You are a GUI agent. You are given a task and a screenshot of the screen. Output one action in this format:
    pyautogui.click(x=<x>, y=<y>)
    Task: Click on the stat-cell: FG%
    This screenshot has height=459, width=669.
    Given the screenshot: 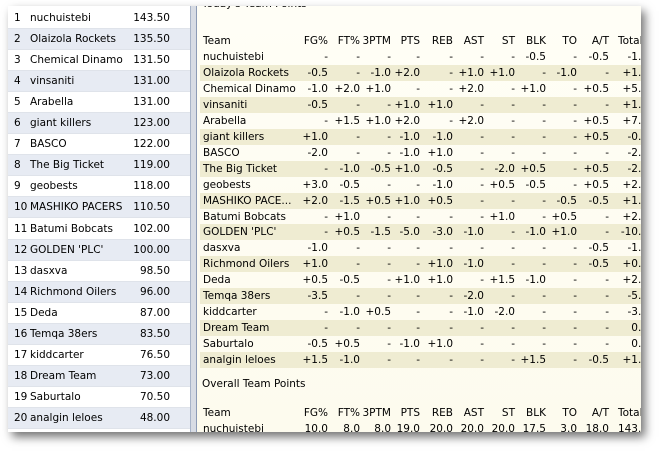 What is the action you would take?
    pyautogui.click(x=315, y=413)
    